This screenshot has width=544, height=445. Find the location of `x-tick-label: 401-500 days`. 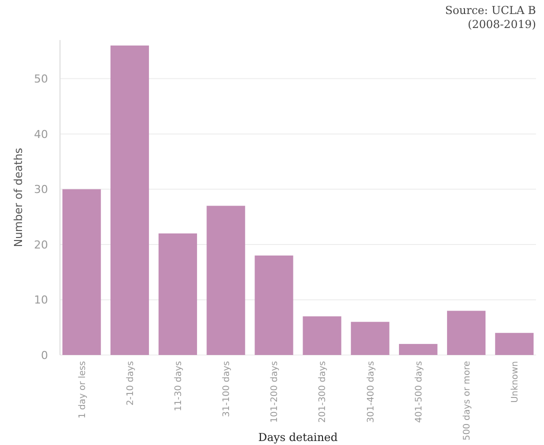

x-tick-label: 401-500 days is located at coordinates (419, 391).